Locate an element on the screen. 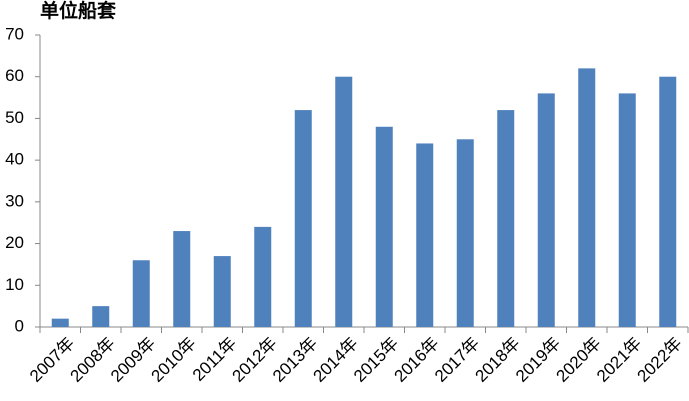  x-tick-label: 2020年 is located at coordinates (579, 360).